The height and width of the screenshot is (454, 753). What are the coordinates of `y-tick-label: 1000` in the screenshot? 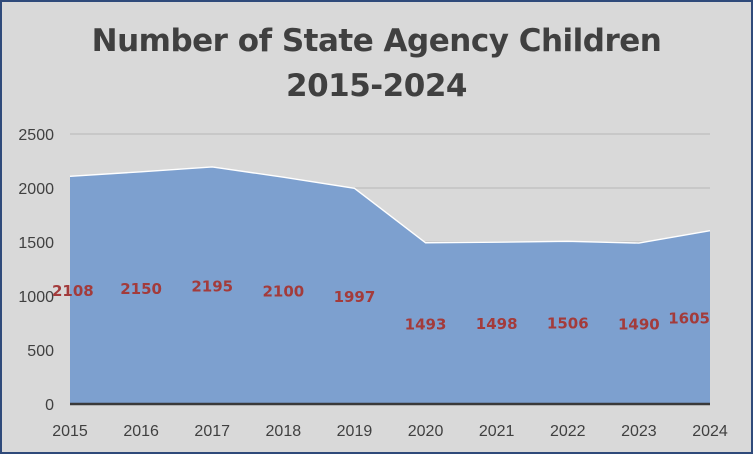 It's located at (36, 297).